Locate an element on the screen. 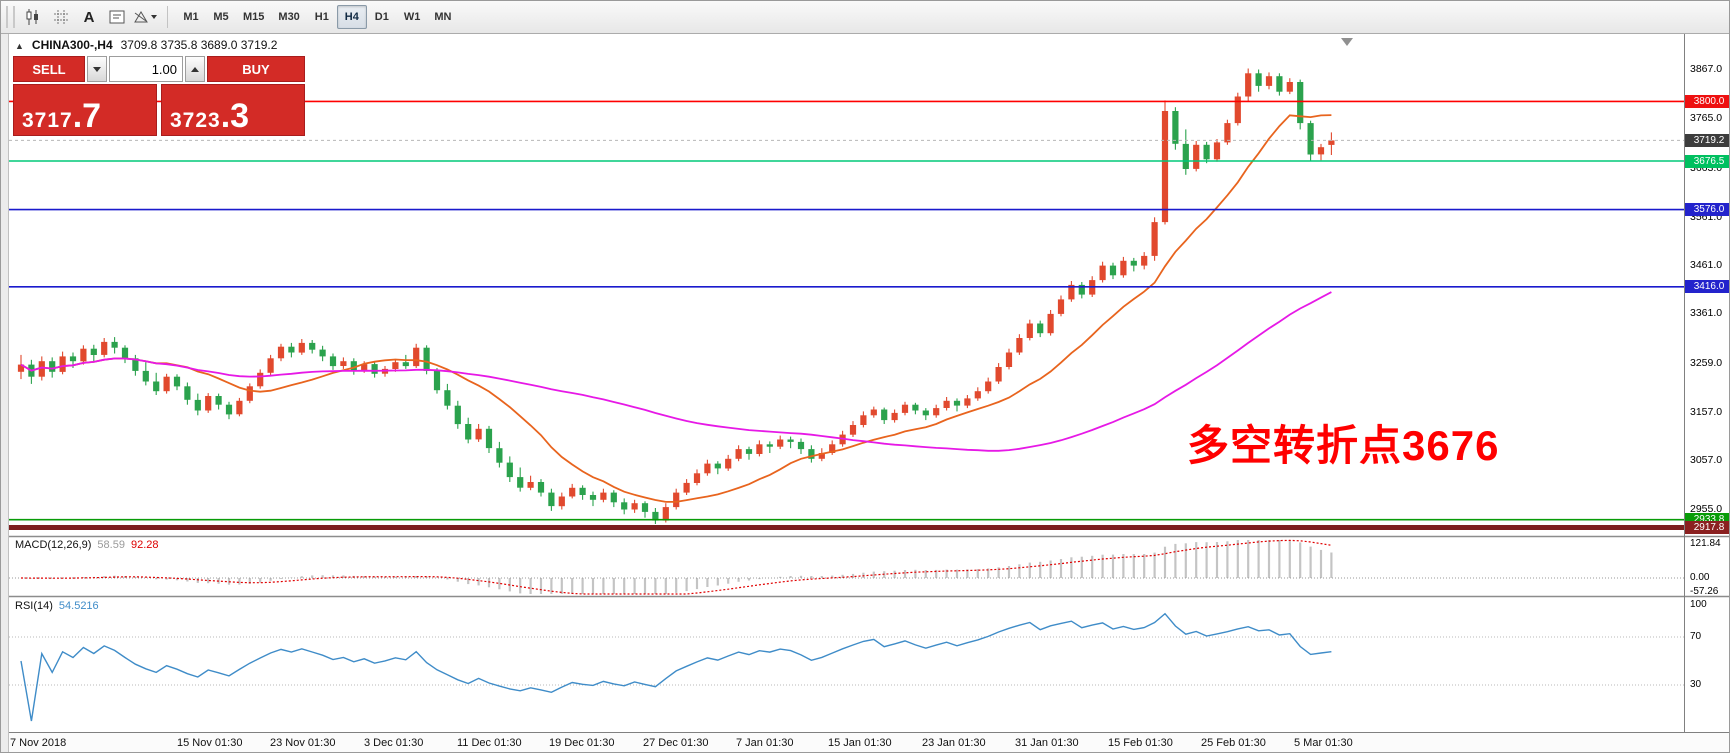  chart-text-annotation: 多空转折点3676 is located at coordinates (1343, 445).